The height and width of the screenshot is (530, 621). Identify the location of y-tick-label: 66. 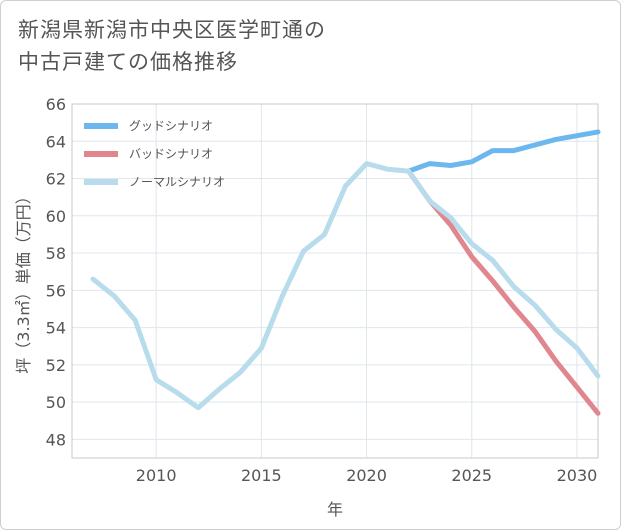
(56, 104).